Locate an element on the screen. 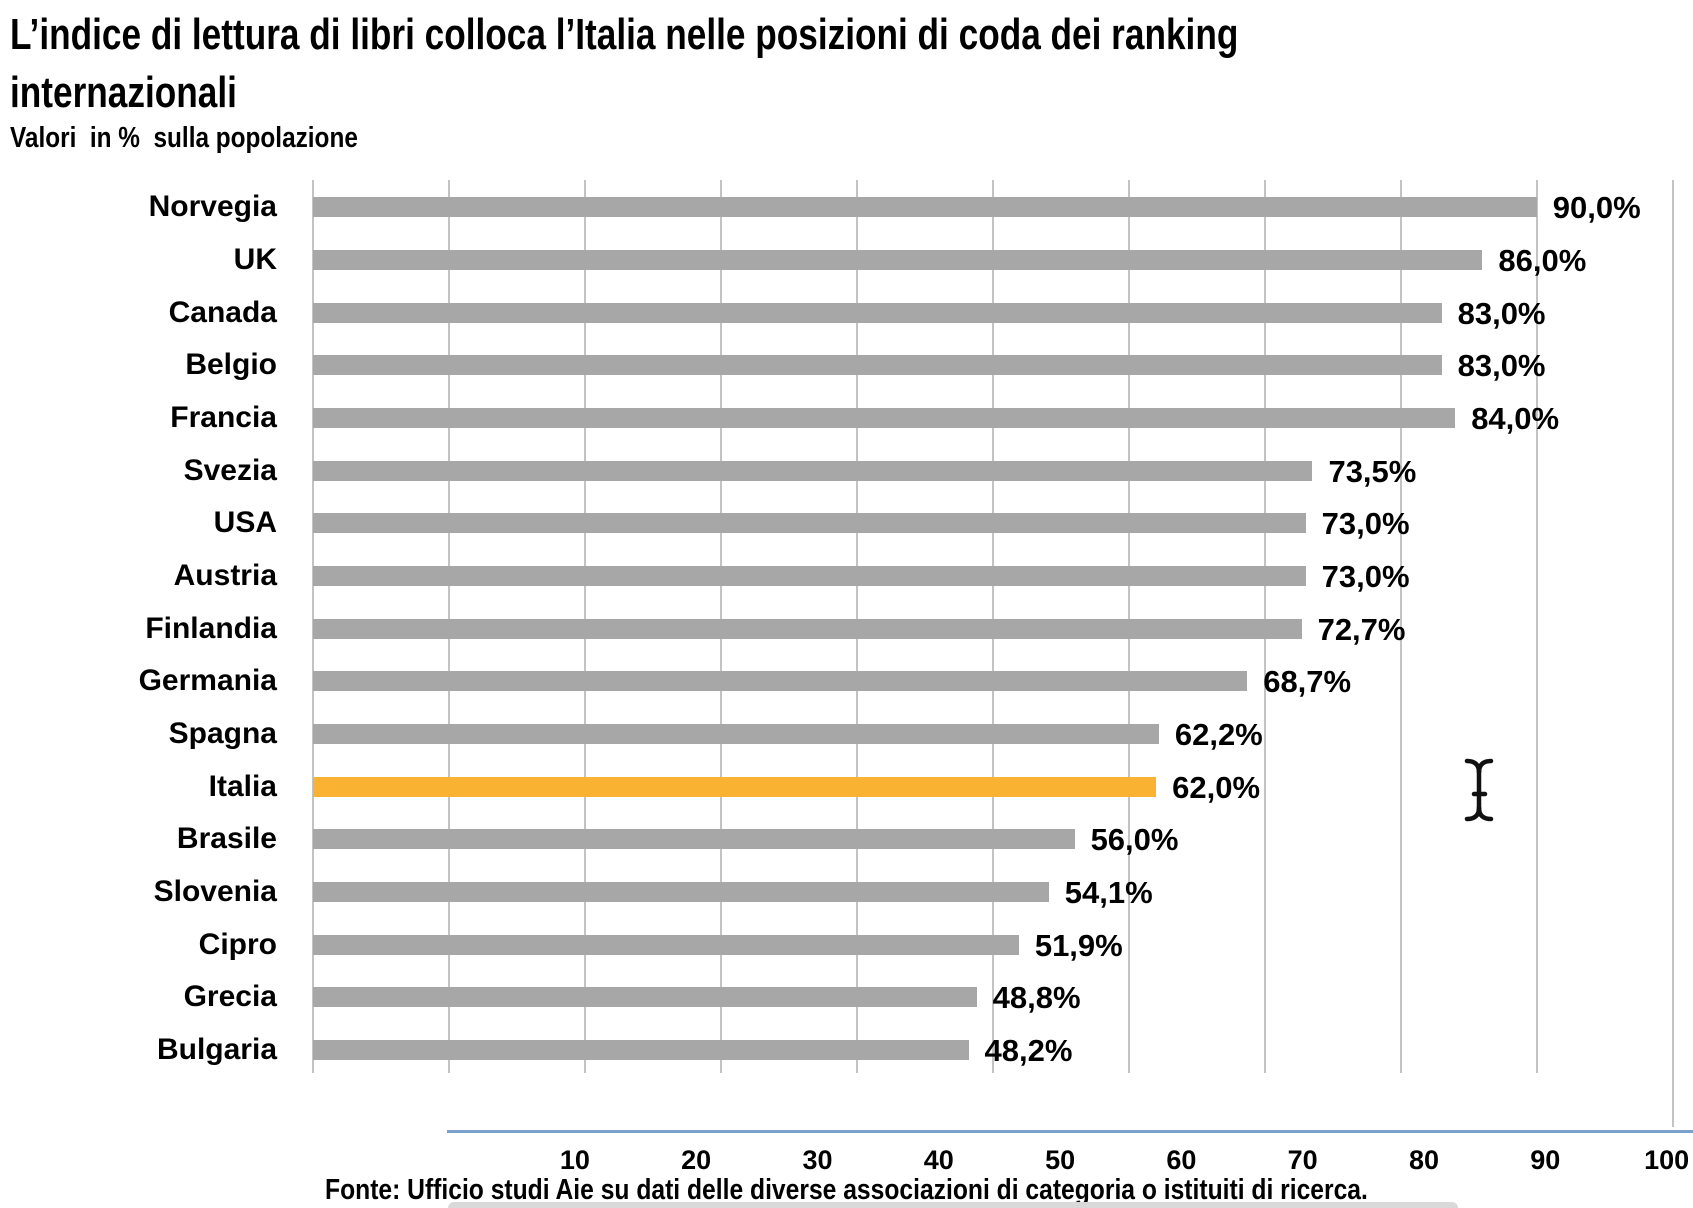  value-label-norvegia: 90,0% is located at coordinates (1596, 208).